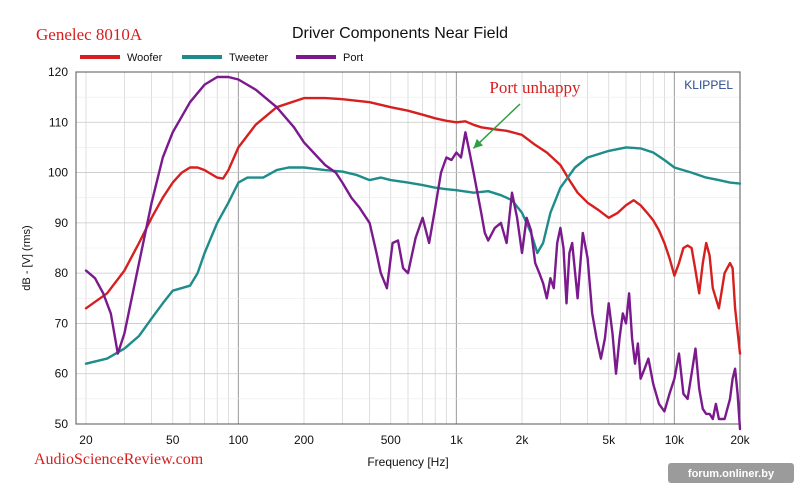 The image size is (800, 493). What do you see at coordinates (708, 85) in the screenshot?
I see `klippel-label: KLIPPEL` at bounding box center [708, 85].